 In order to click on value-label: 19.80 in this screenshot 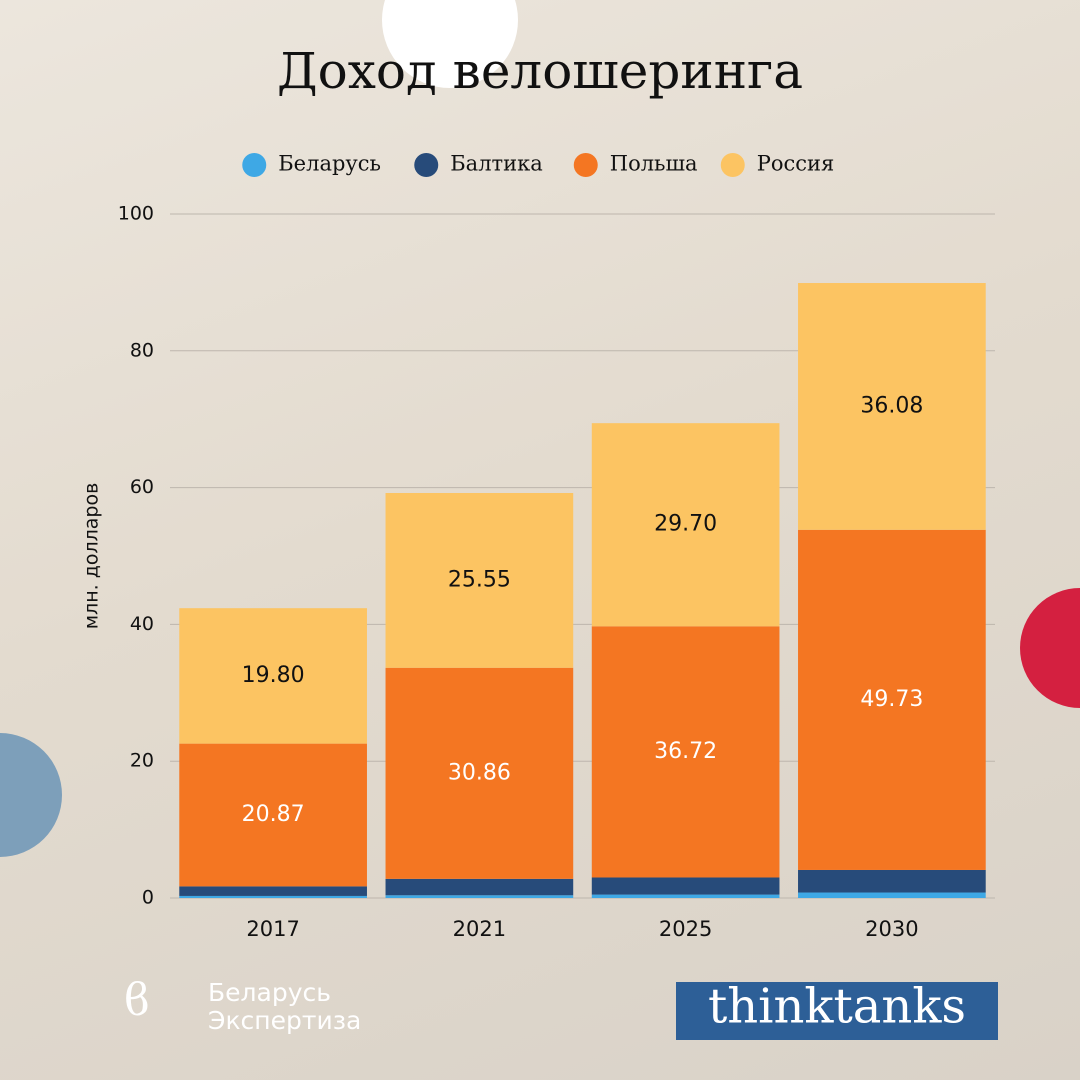, I will do `click(273, 675)`.